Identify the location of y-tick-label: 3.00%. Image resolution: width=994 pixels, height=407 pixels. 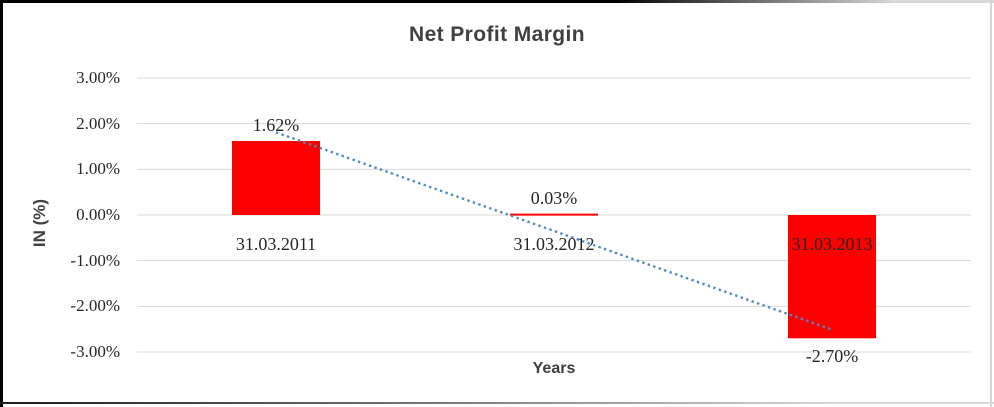
(98, 77).